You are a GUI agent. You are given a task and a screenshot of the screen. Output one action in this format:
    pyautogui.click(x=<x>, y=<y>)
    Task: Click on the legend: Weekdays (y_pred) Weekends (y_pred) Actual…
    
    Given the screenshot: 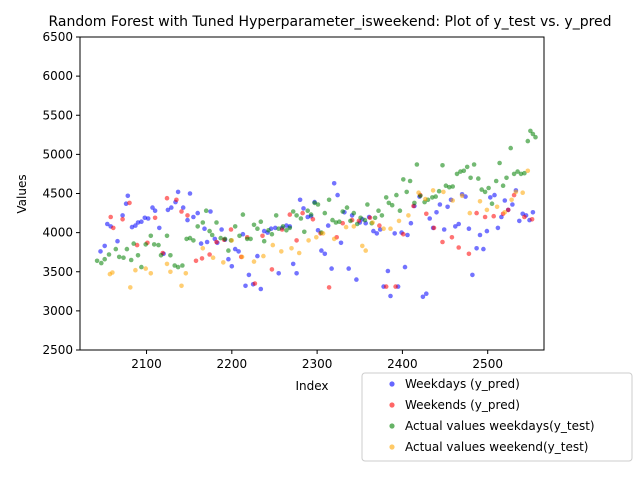 What is the action you would take?
    pyautogui.click(x=497, y=417)
    